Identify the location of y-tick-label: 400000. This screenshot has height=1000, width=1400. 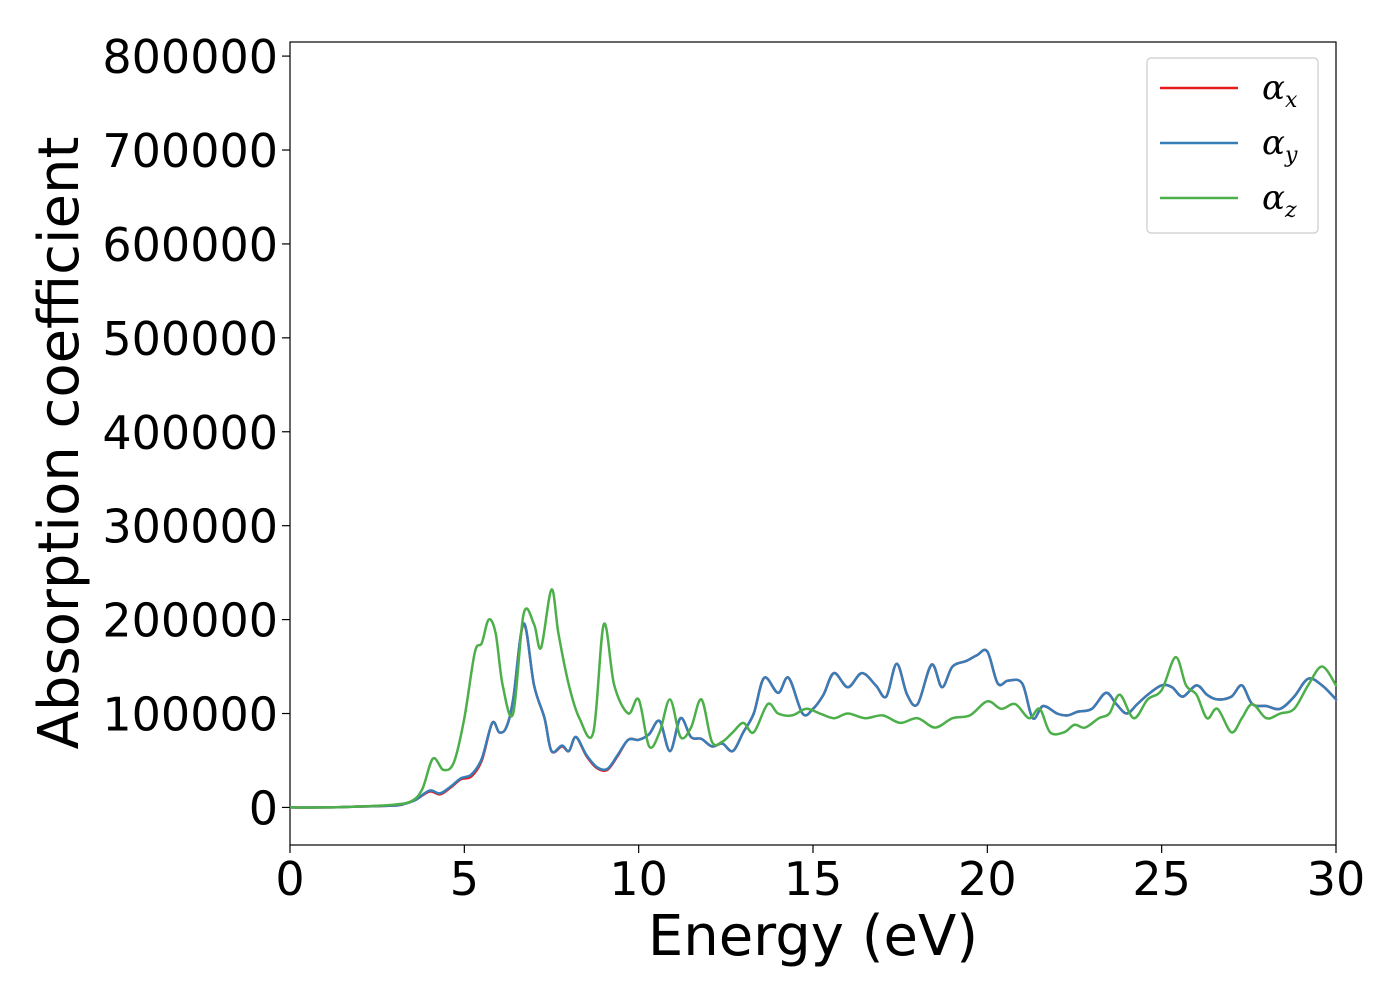
(190, 433).